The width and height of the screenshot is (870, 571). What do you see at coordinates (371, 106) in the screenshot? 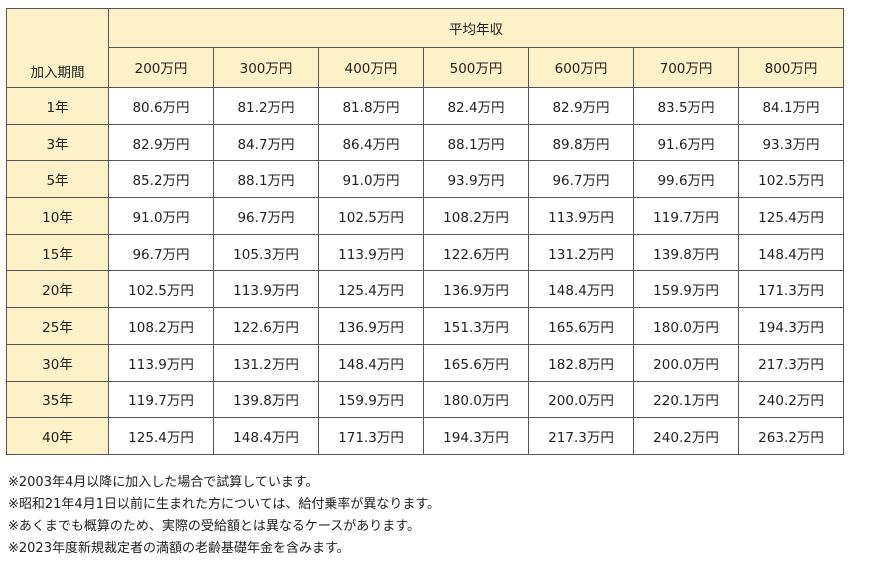
I see `pension-amount-cell: 81.8万円` at bounding box center [371, 106].